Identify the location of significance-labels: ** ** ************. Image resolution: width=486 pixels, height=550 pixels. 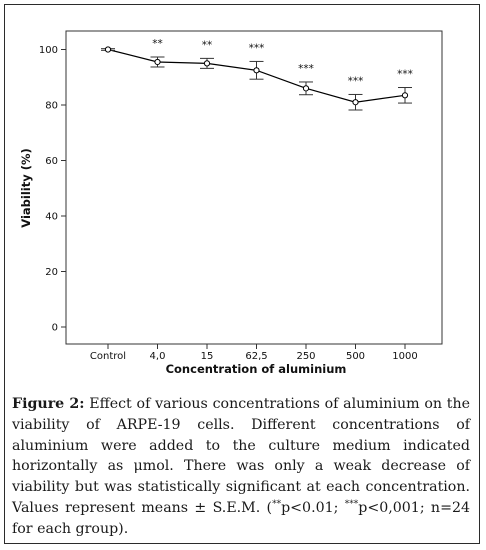
(282, 62).